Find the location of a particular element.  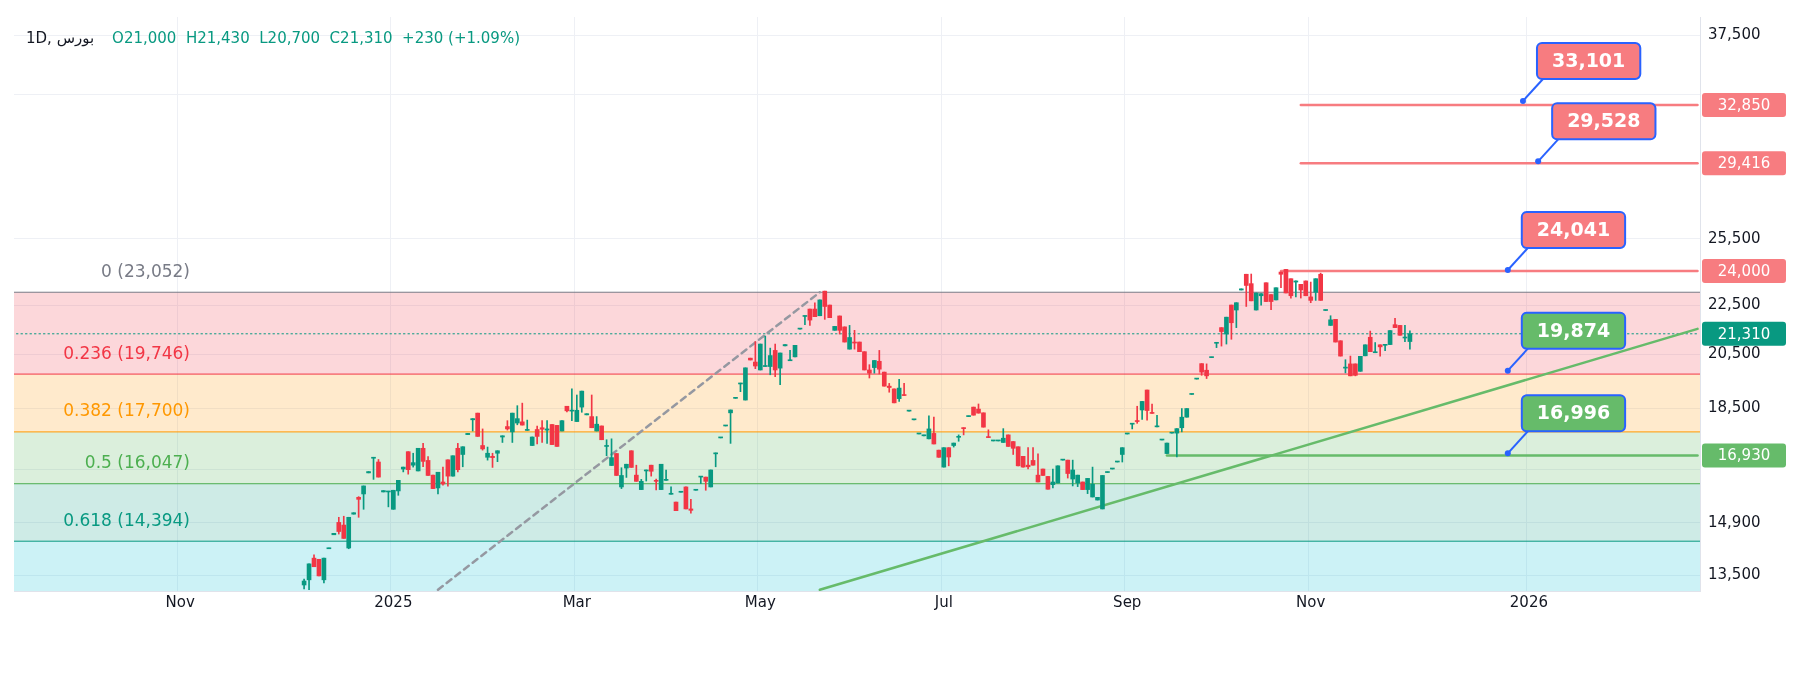

y-tick-label: 37,500 is located at coordinates (1734, 33).